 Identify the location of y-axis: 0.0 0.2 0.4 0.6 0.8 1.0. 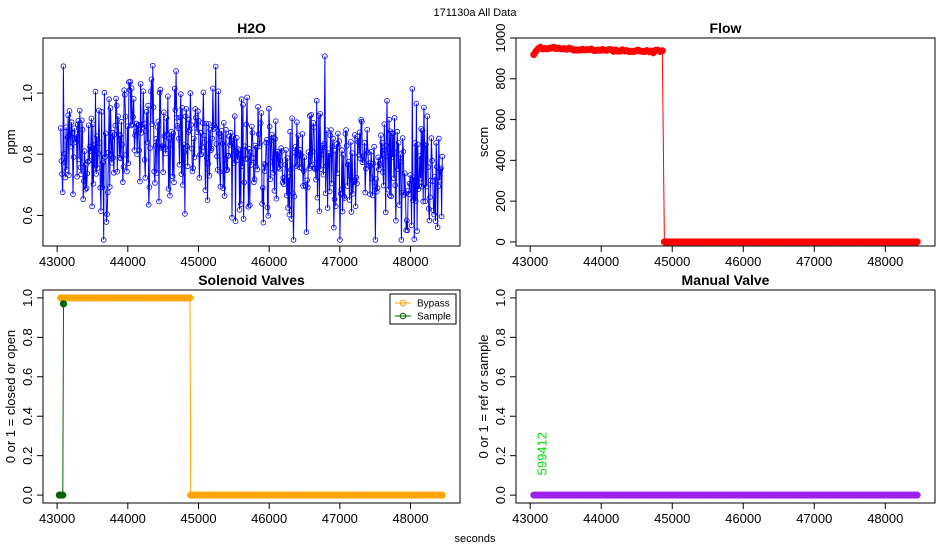
(31, 396).